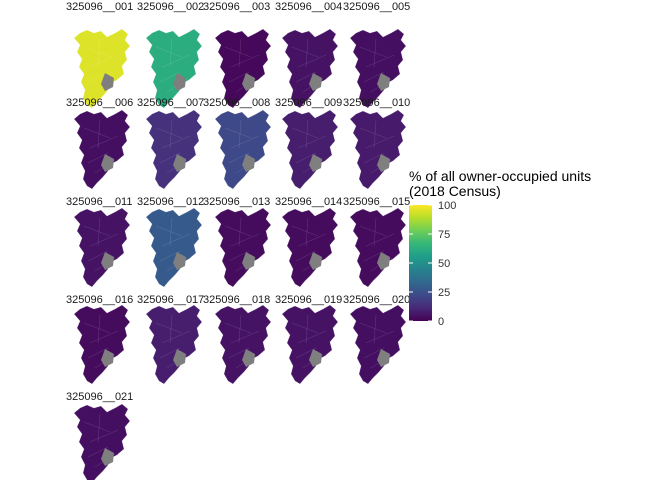 This screenshot has height=480, width=672. What do you see at coordinates (447, 206) in the screenshot?
I see `legend-tick-label: 100` at bounding box center [447, 206].